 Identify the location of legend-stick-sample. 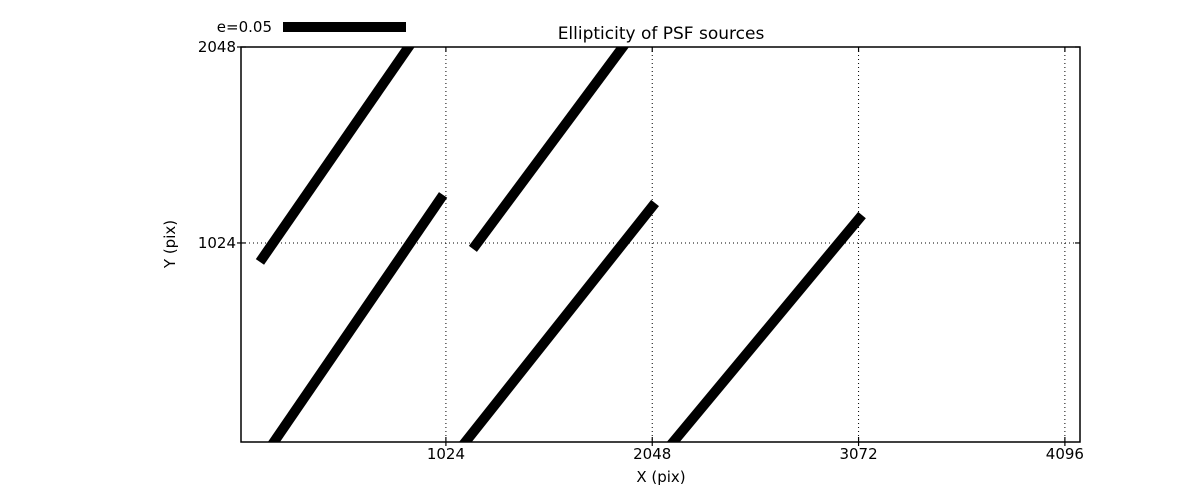
(344, 27).